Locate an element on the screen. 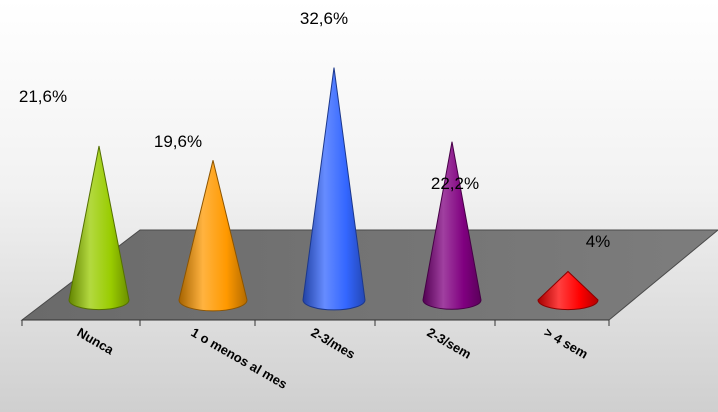 The height and width of the screenshot is (412, 718). category-label: 2-3/mes is located at coordinates (333, 343).